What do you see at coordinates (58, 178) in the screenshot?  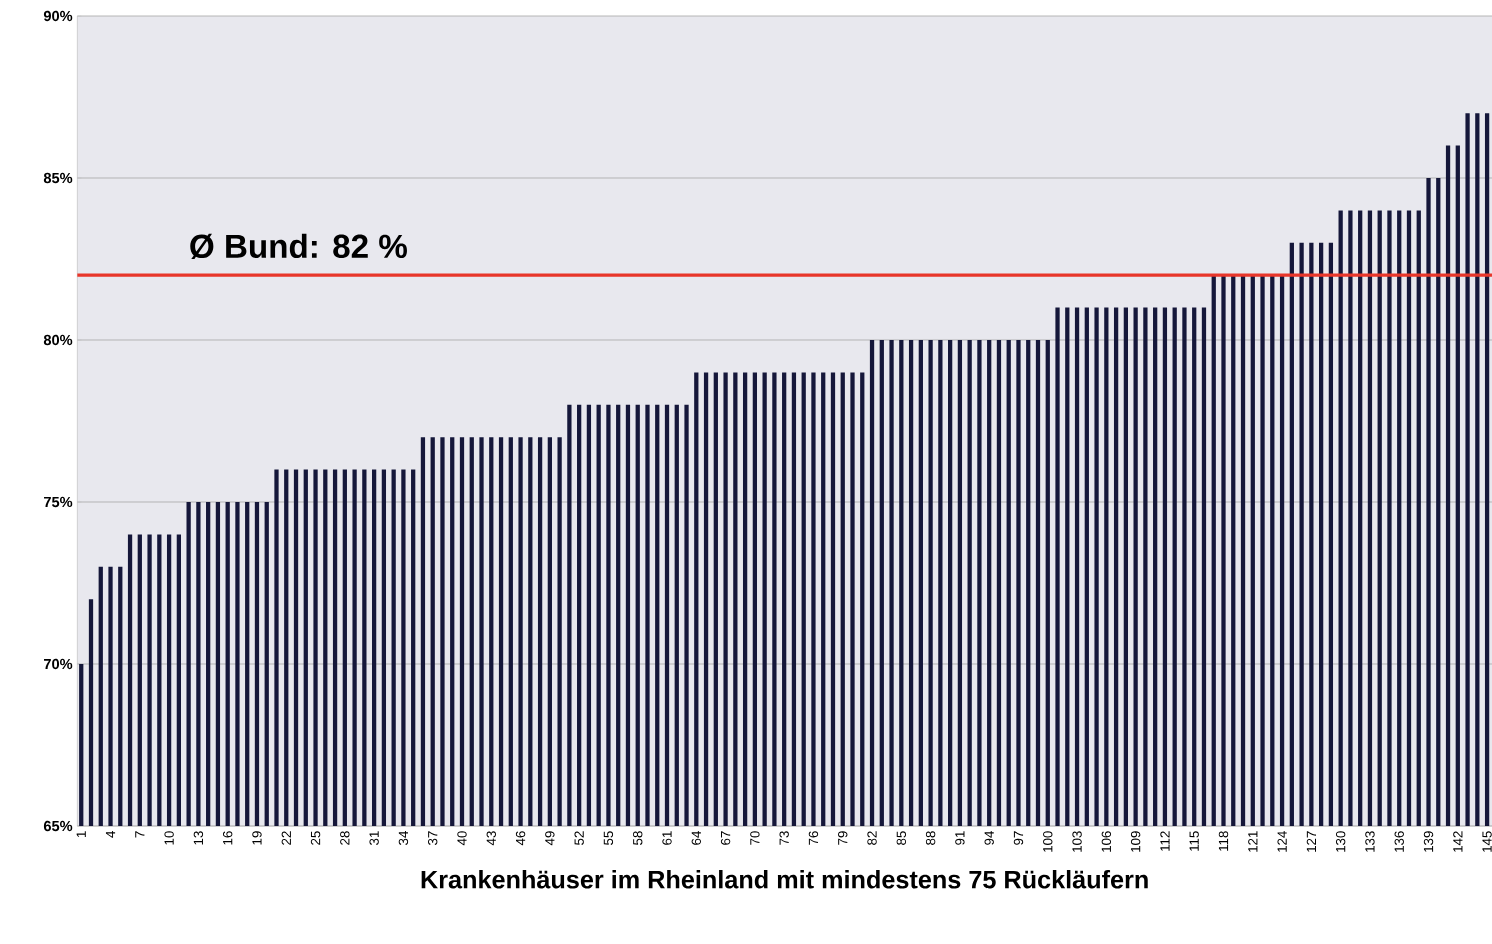 I see `y-tick-label: 85%` at bounding box center [58, 178].